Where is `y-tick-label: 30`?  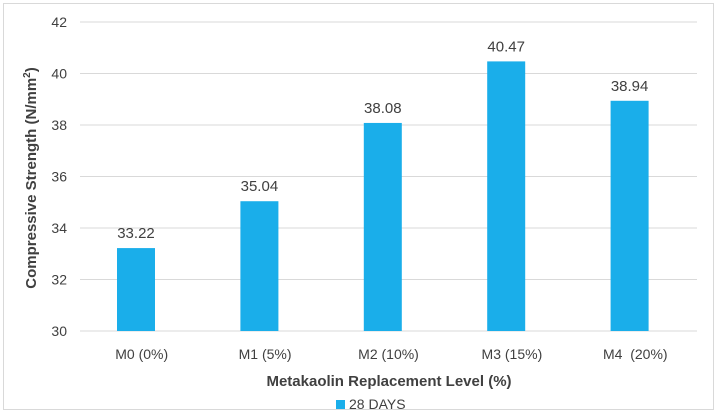
y-tick-label: 30 is located at coordinates (59, 331).